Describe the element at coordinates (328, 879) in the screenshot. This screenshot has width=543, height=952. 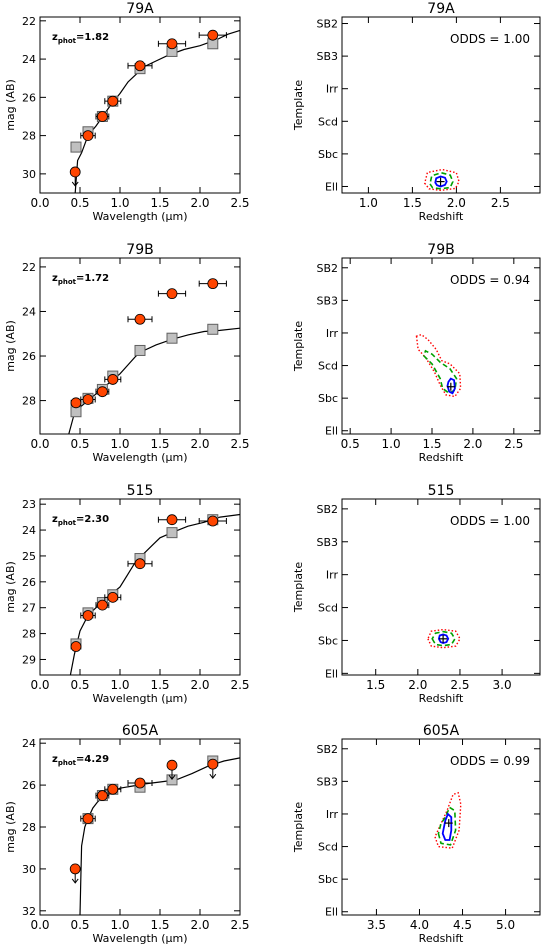
I see `y-tick-label: Sbc` at that location.